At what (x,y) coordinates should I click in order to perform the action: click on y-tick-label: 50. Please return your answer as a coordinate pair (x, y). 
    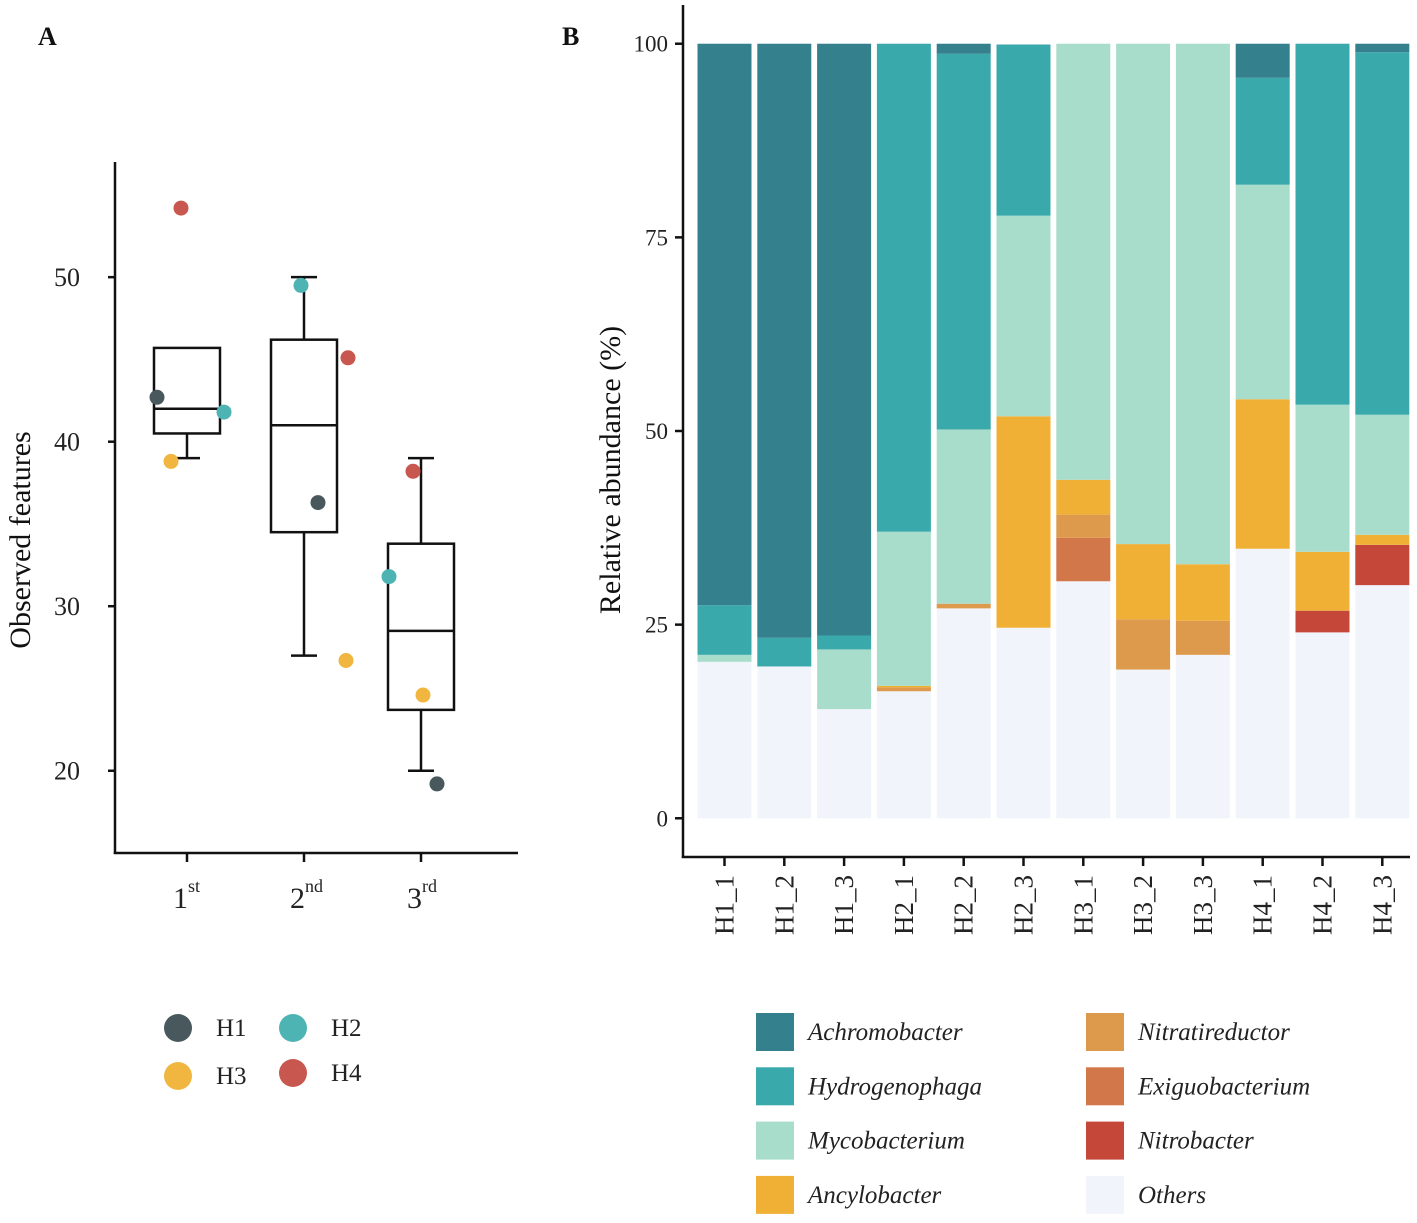
    Looking at the image, I should click on (656, 431).